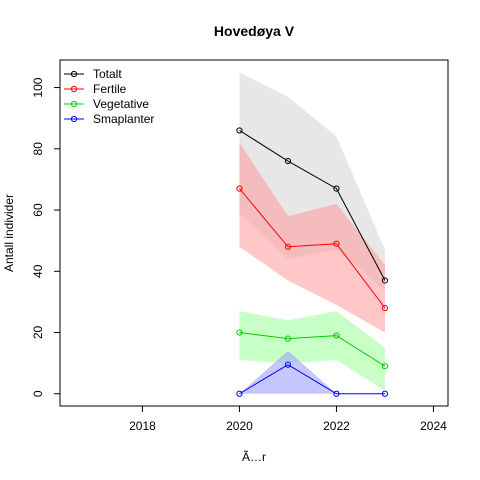  Describe the element at coordinates (312, 379) in the screenshot. I see `line-smaplanter` at that location.